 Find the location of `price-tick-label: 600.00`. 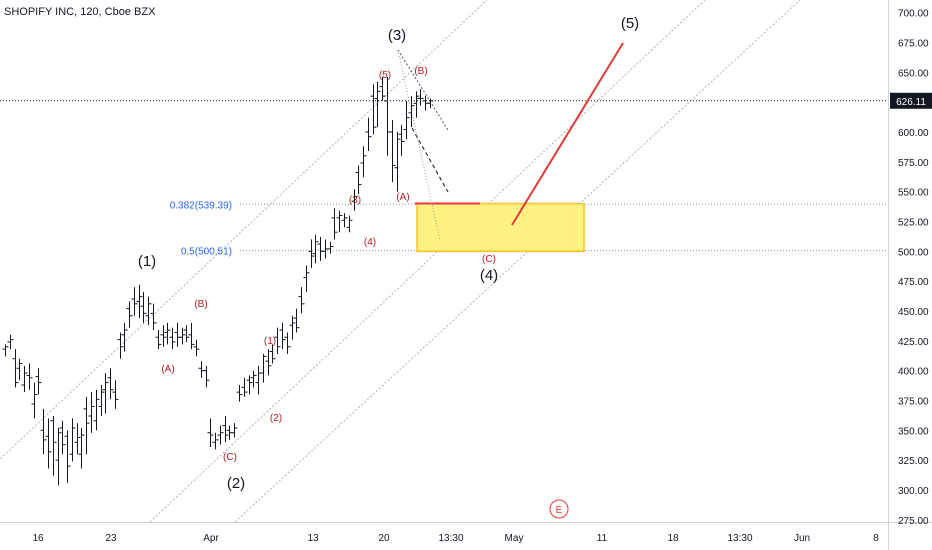

price-tick-label: 600.00 is located at coordinates (913, 133).